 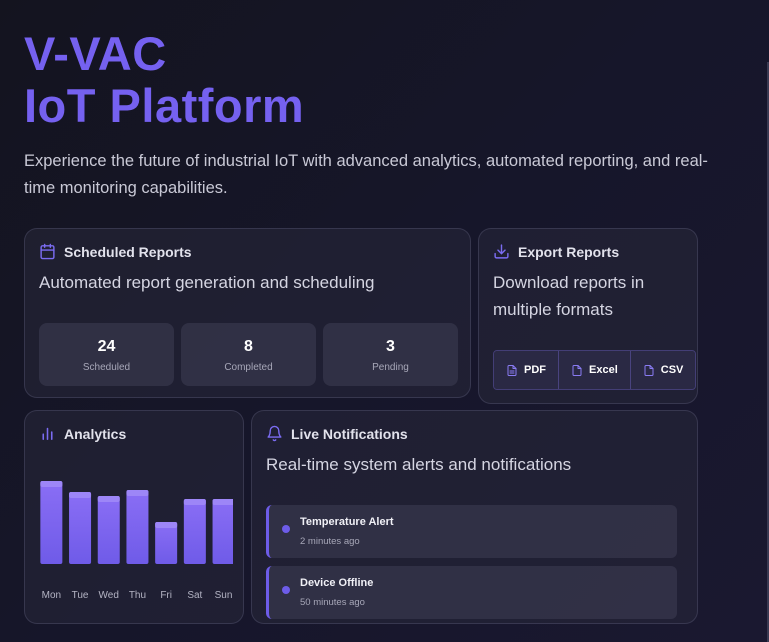 I want to click on page-title: V-VAC IoT Platform, so click(x=164, y=80).